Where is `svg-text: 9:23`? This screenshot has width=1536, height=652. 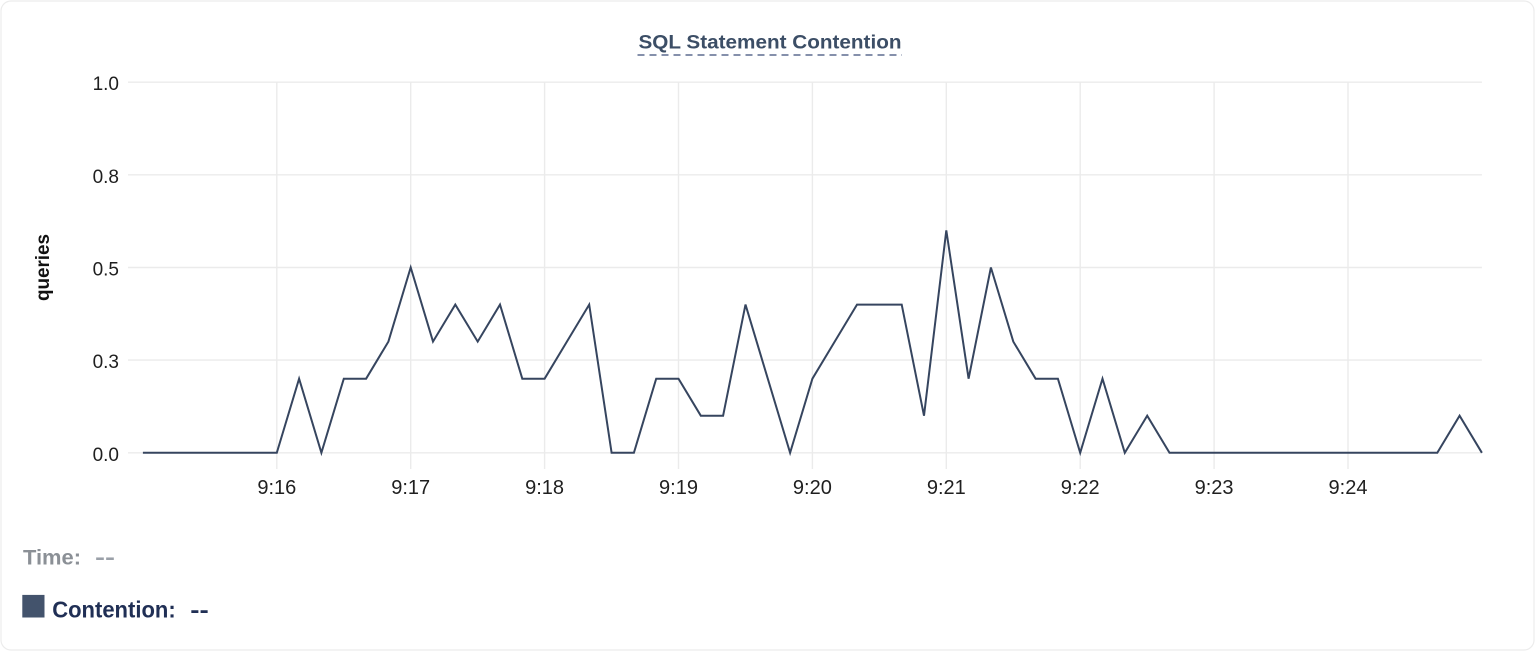 svg-text: 9:23 is located at coordinates (1214, 488).